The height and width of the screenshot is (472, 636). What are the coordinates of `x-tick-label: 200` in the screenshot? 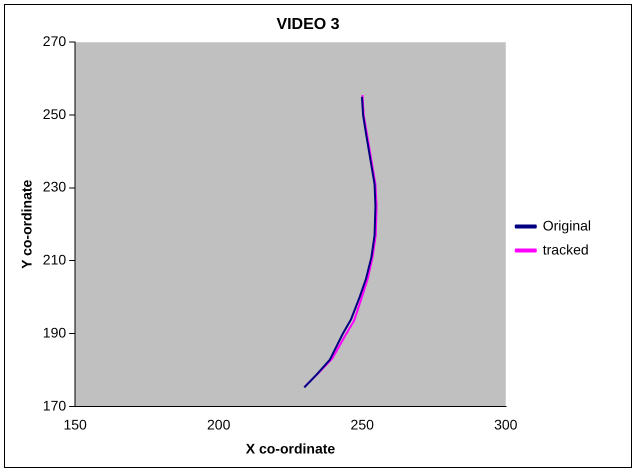 It's located at (219, 424).